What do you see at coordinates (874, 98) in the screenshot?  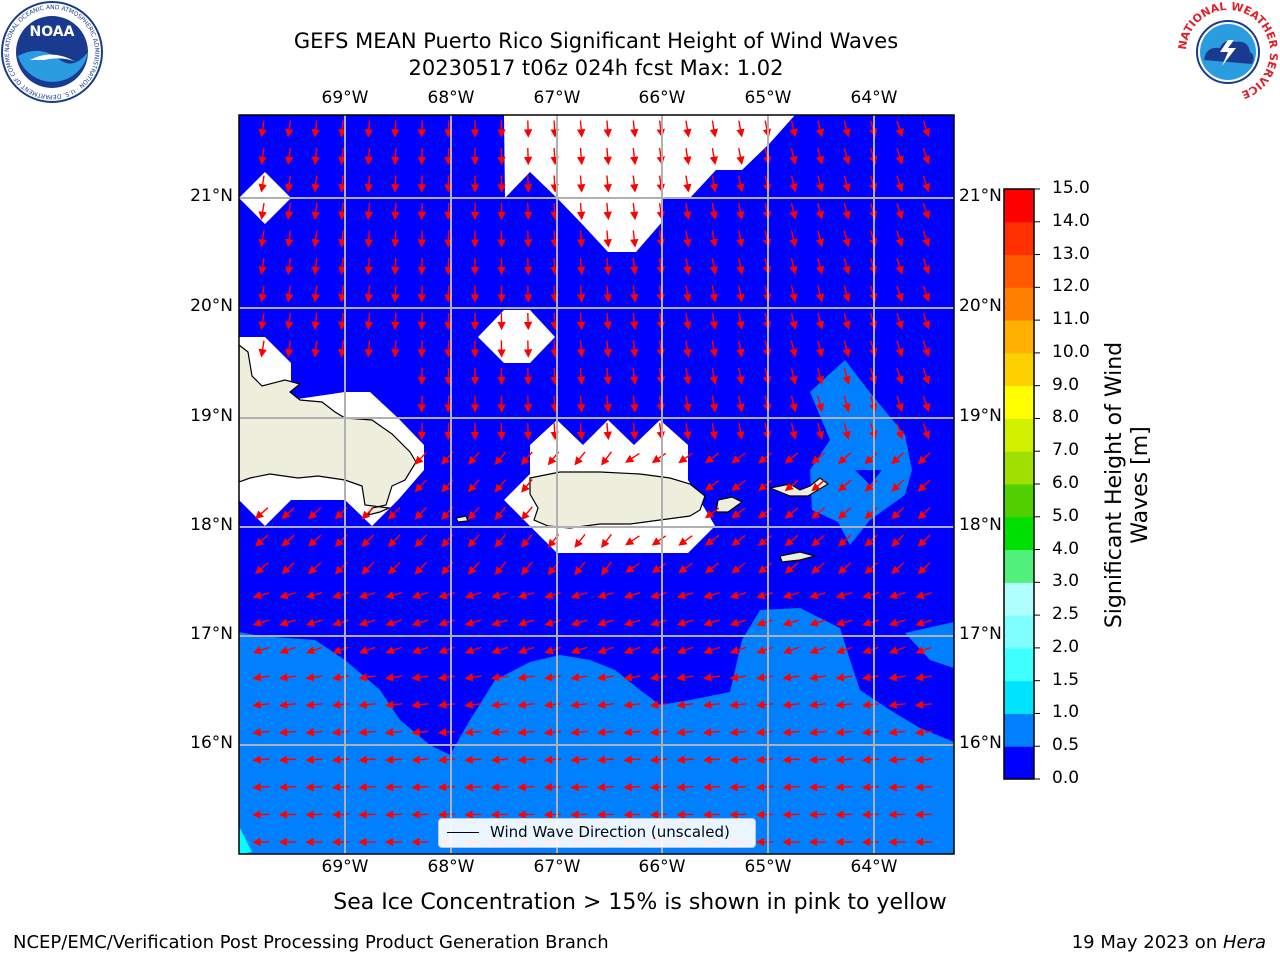 I see `lon-label-top: 64°W` at bounding box center [874, 98].